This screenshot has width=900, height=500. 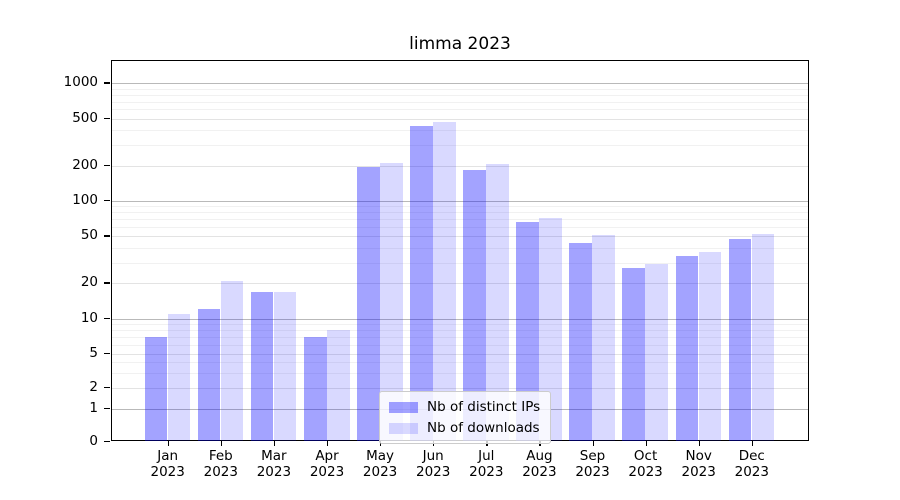 What do you see at coordinates (89, 282) in the screenshot?
I see `y-tick-label-20: 20` at bounding box center [89, 282].